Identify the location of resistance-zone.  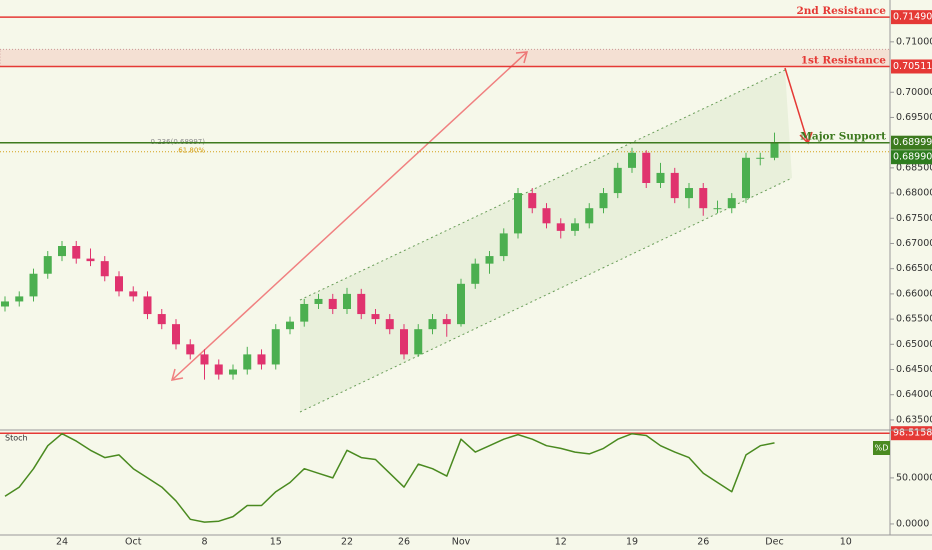
(445, 57).